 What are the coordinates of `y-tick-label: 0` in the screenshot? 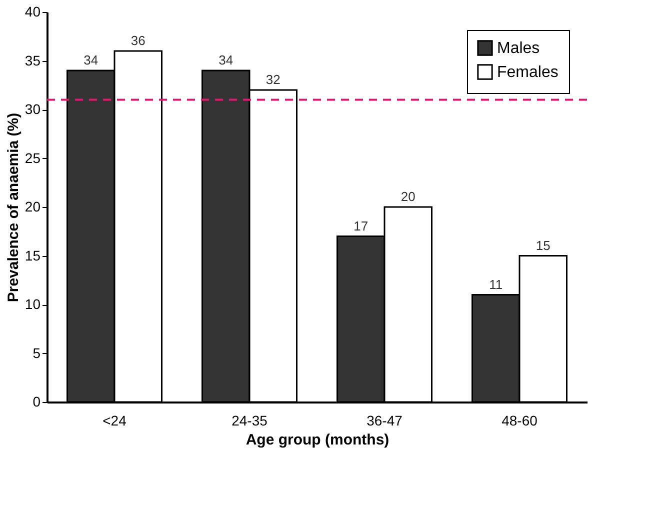 It's located at (36, 402).